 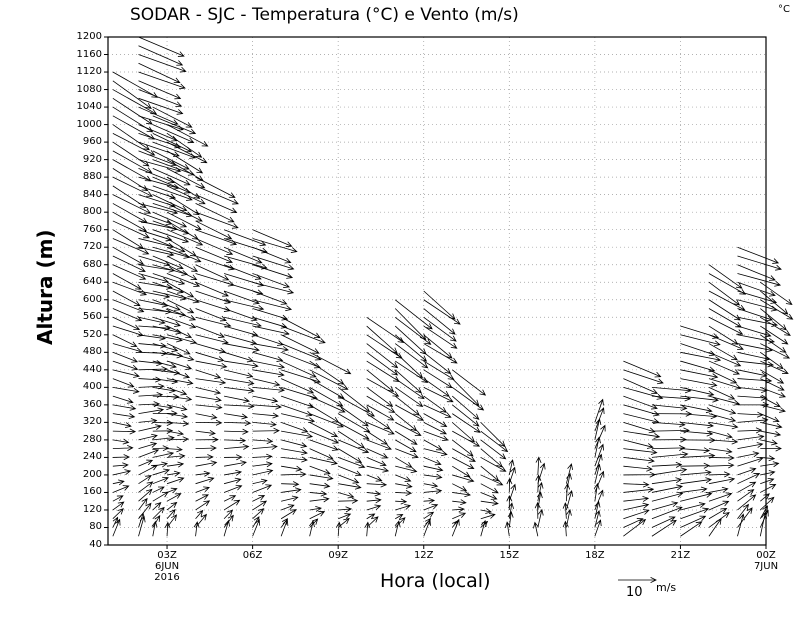 What do you see at coordinates (89, 72) in the screenshot?
I see `y-tick-label: 1120` at bounding box center [89, 72].